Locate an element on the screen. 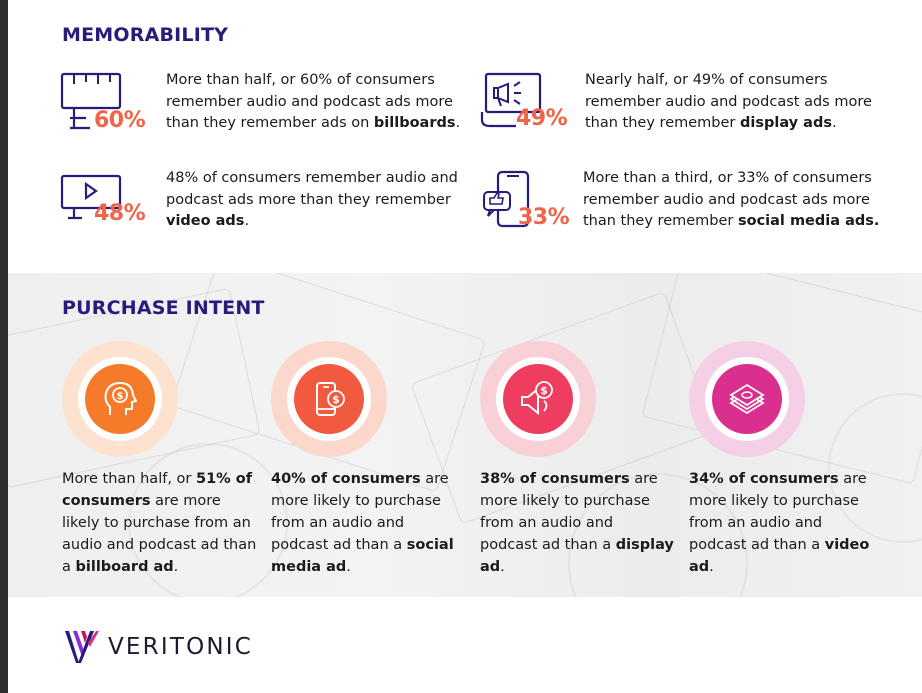 The height and width of the screenshot is (693, 922). intent-text-part: More than half, or is located at coordinates (129, 479).